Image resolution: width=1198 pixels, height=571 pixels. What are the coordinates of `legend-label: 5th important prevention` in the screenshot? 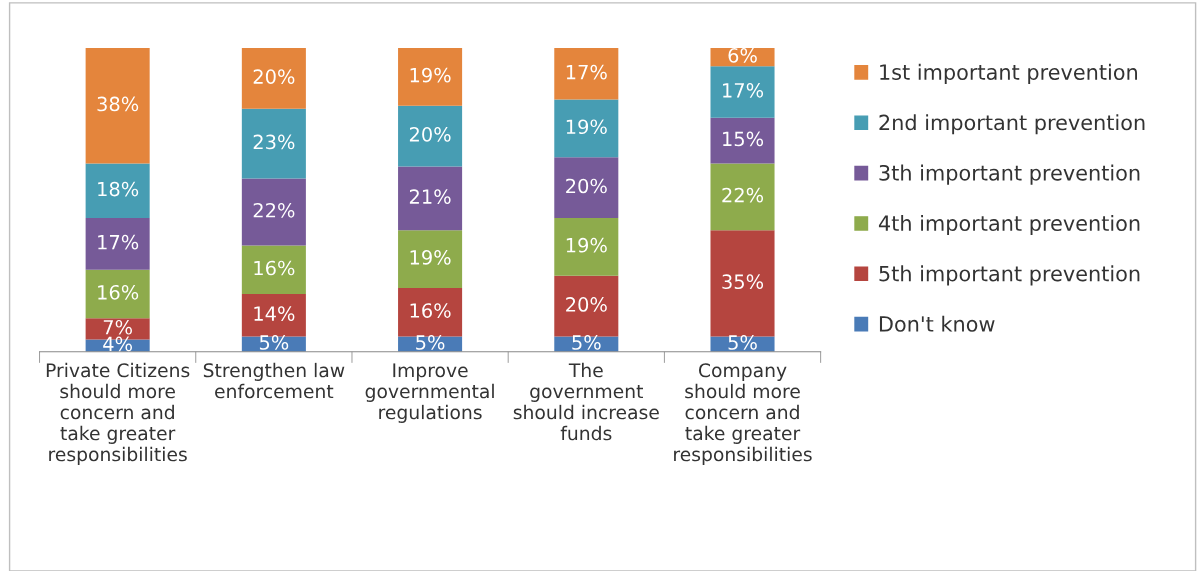 It's located at (1009, 275).